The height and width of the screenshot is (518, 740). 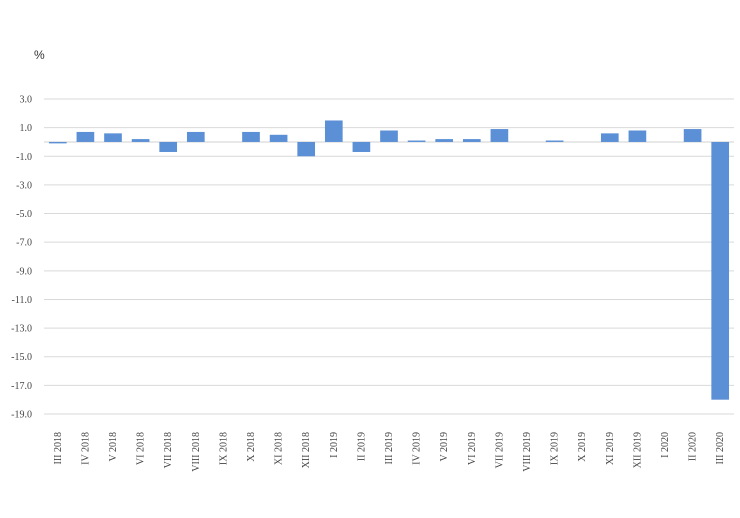 I want to click on x-tick-label: IX 2019, so click(x=555, y=448).